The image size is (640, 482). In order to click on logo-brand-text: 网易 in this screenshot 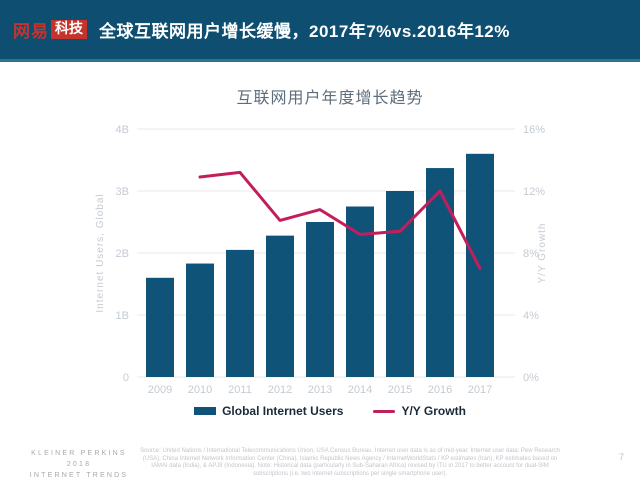, I will do `click(31, 31)`.